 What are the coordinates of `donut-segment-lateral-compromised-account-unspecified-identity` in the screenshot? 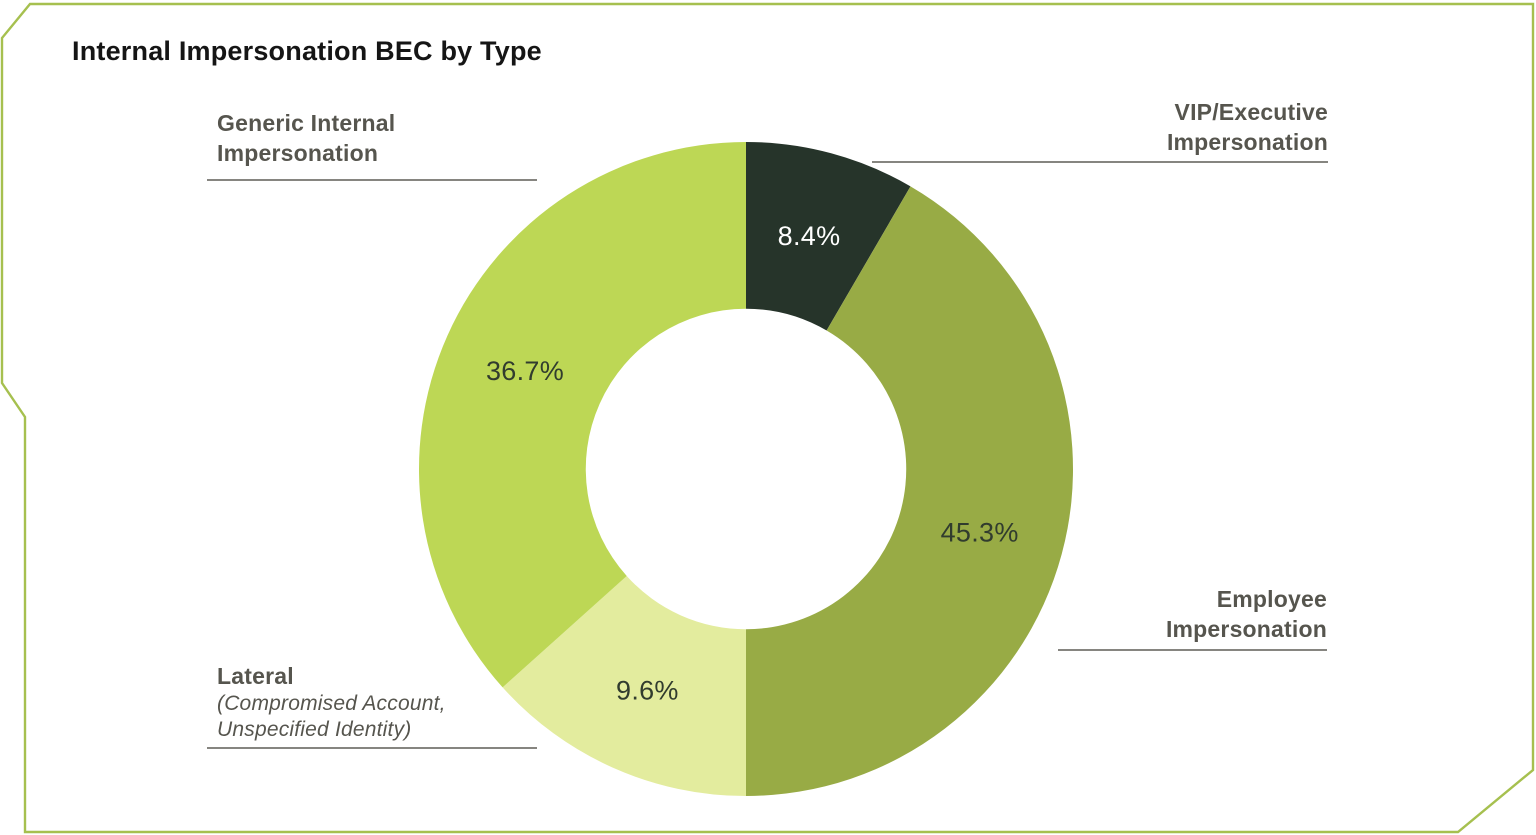 It's located at (624, 686).